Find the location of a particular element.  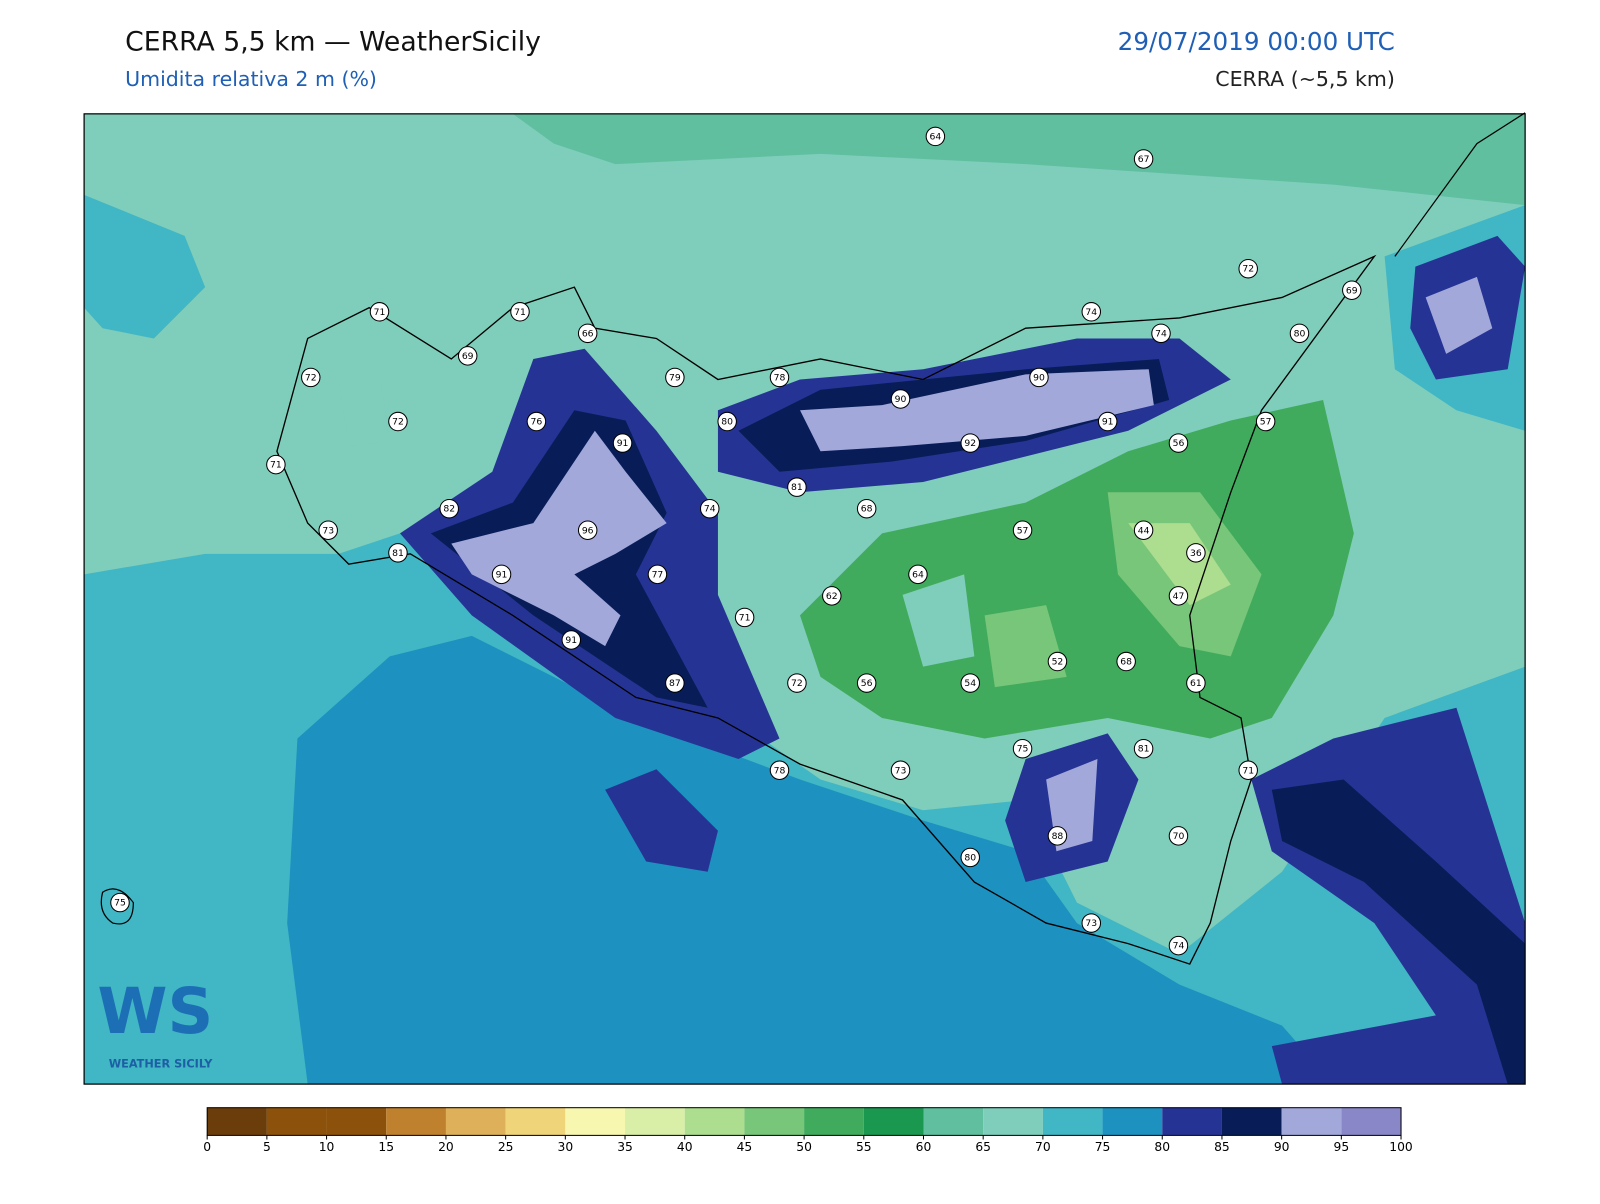

colorbar-tick-label: 25 is located at coordinates (506, 1147).